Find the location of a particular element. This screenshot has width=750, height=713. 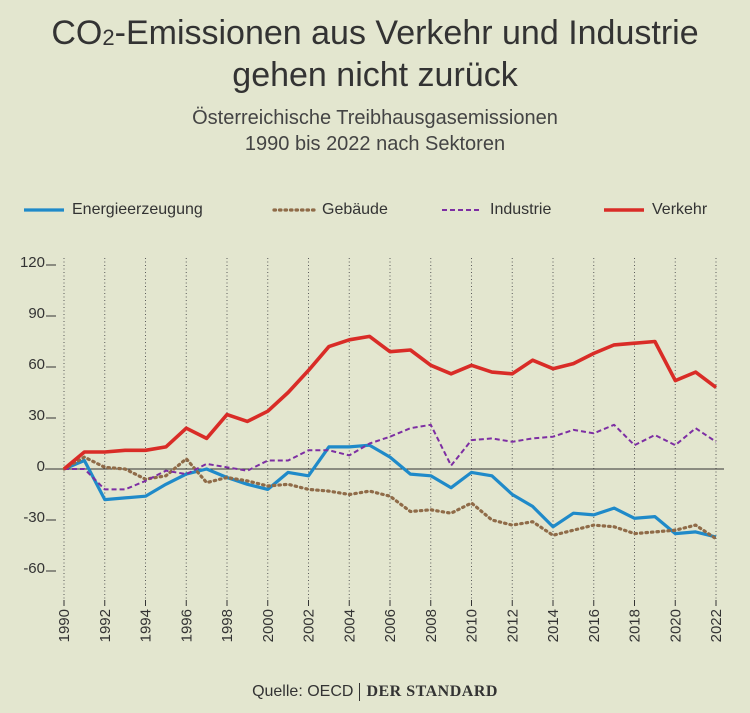

legend-swatch-gebäude is located at coordinates (294, 210).